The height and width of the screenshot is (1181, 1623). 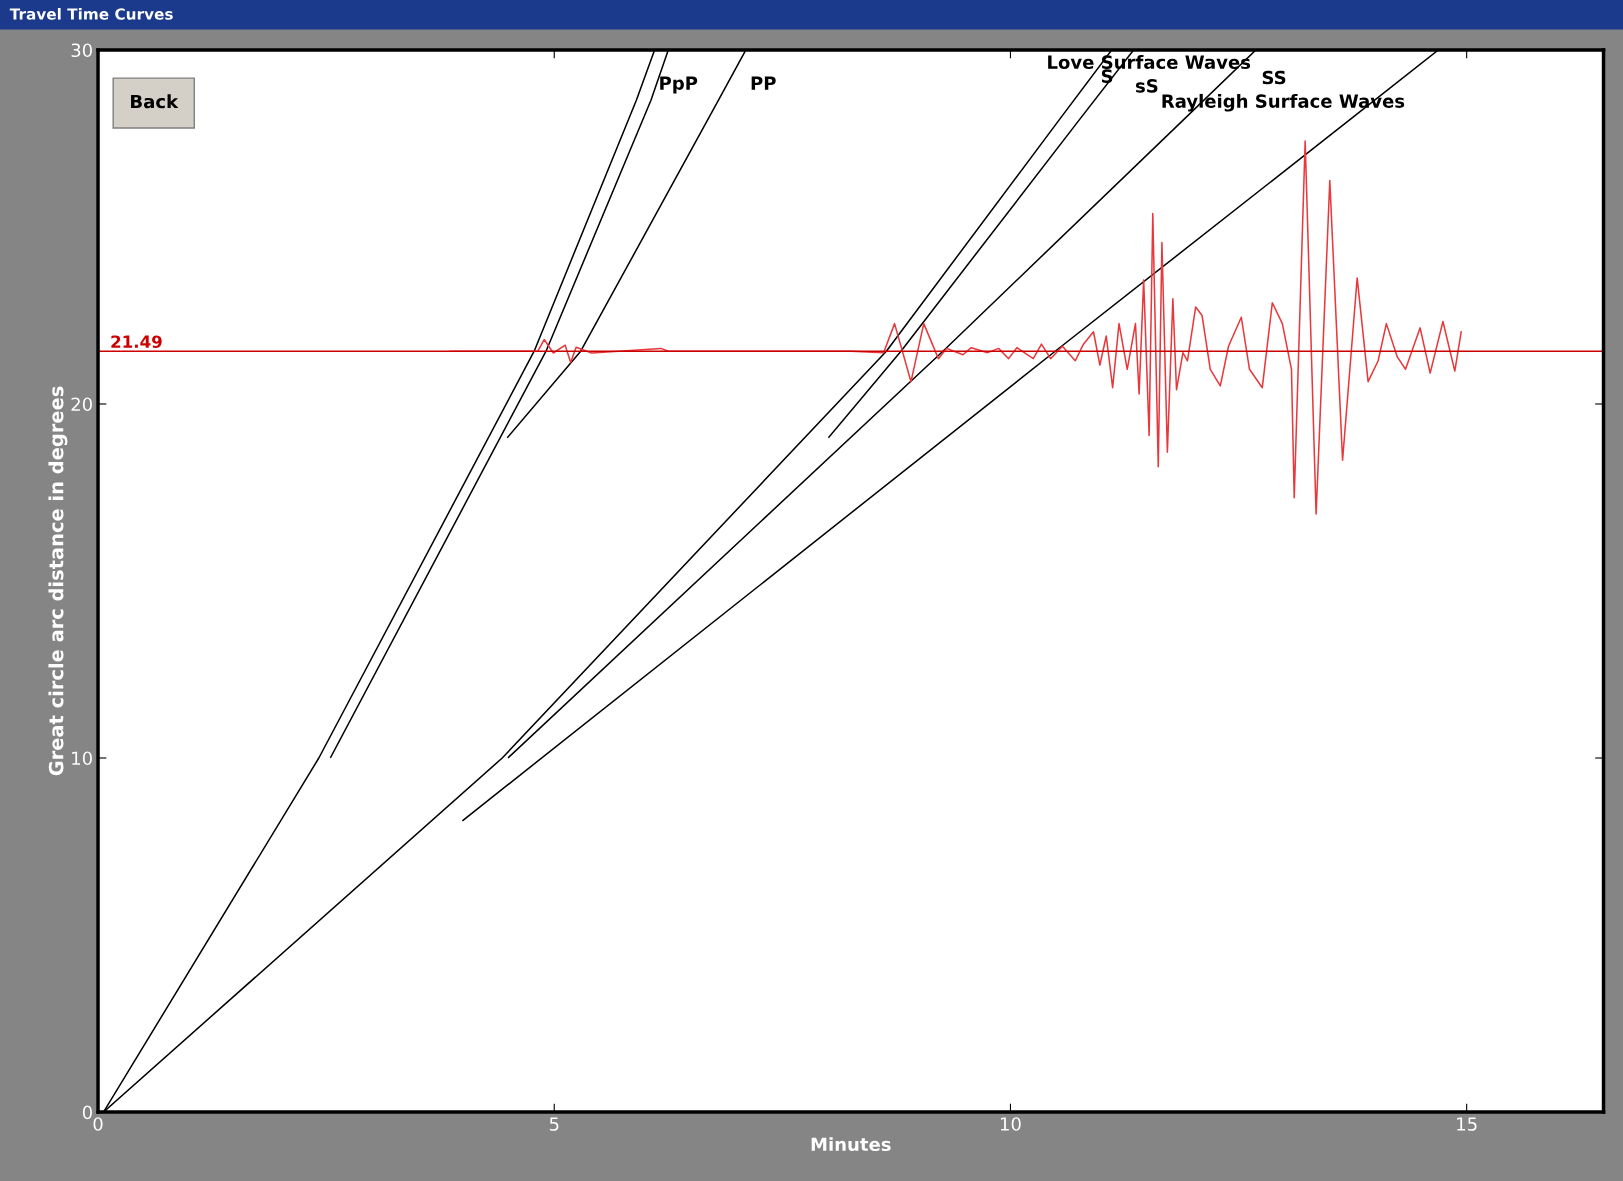 I want to click on ref-line-label: 21.49, so click(x=136, y=341).